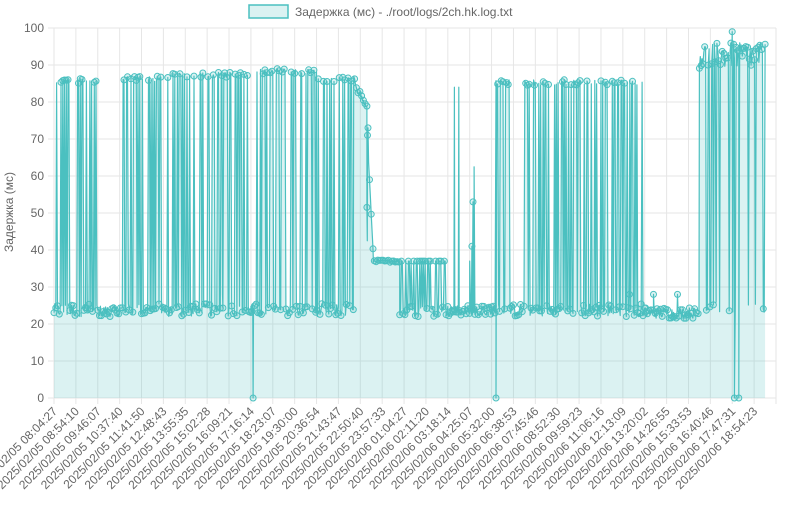 Image resolution: width=793 pixels, height=512 pixels. What do you see at coordinates (40, 398) in the screenshot?
I see `y-tick-label: 0` at bounding box center [40, 398].